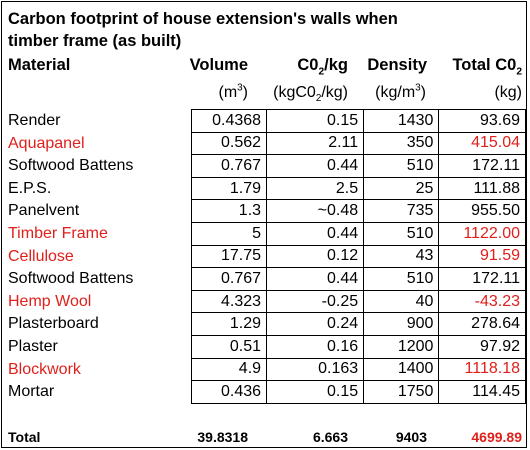 The width and height of the screenshot is (530, 450). What do you see at coordinates (482, 188) in the screenshot?
I see `cell-total: 111.88` at bounding box center [482, 188].